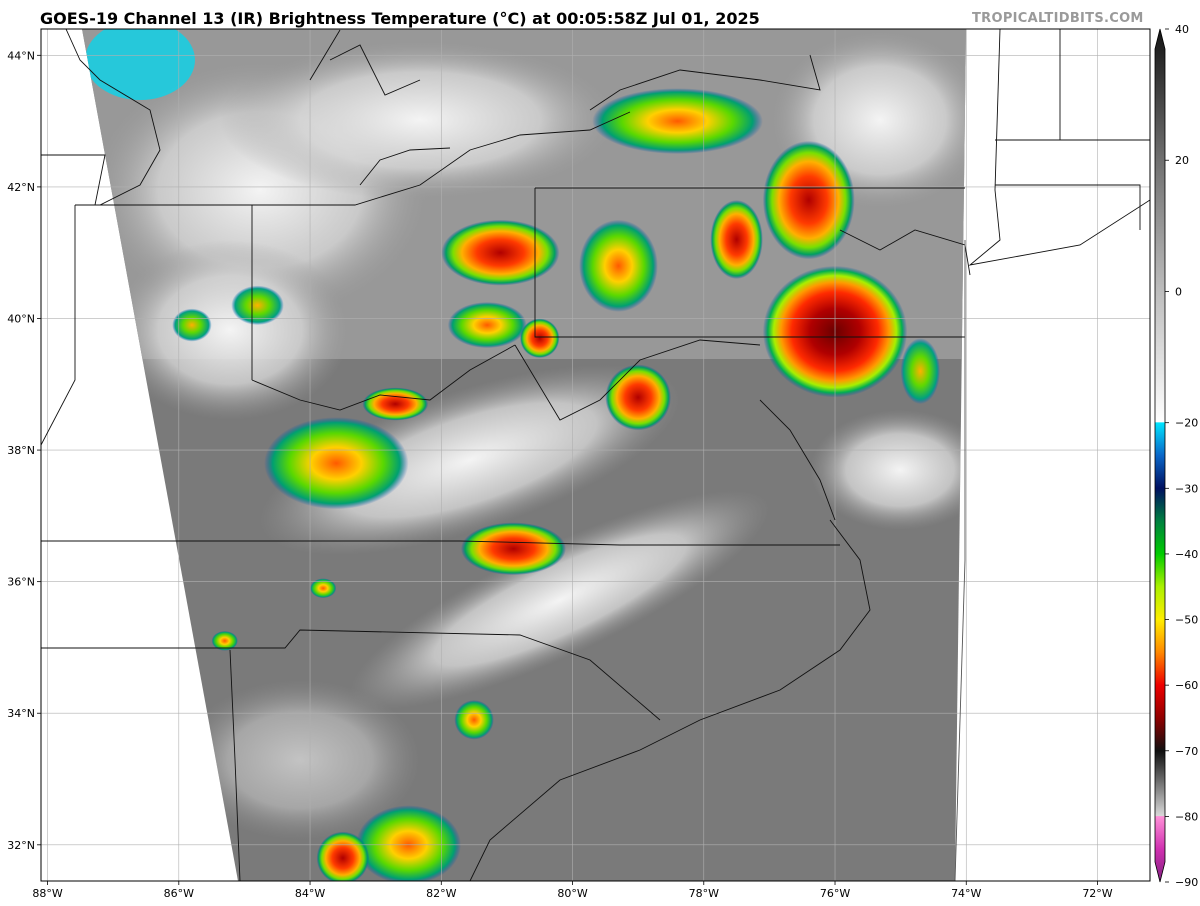 Image resolution: width=1200 pixels, height=906 pixels. I want to click on lake-erie-shore, so click(441, 158).